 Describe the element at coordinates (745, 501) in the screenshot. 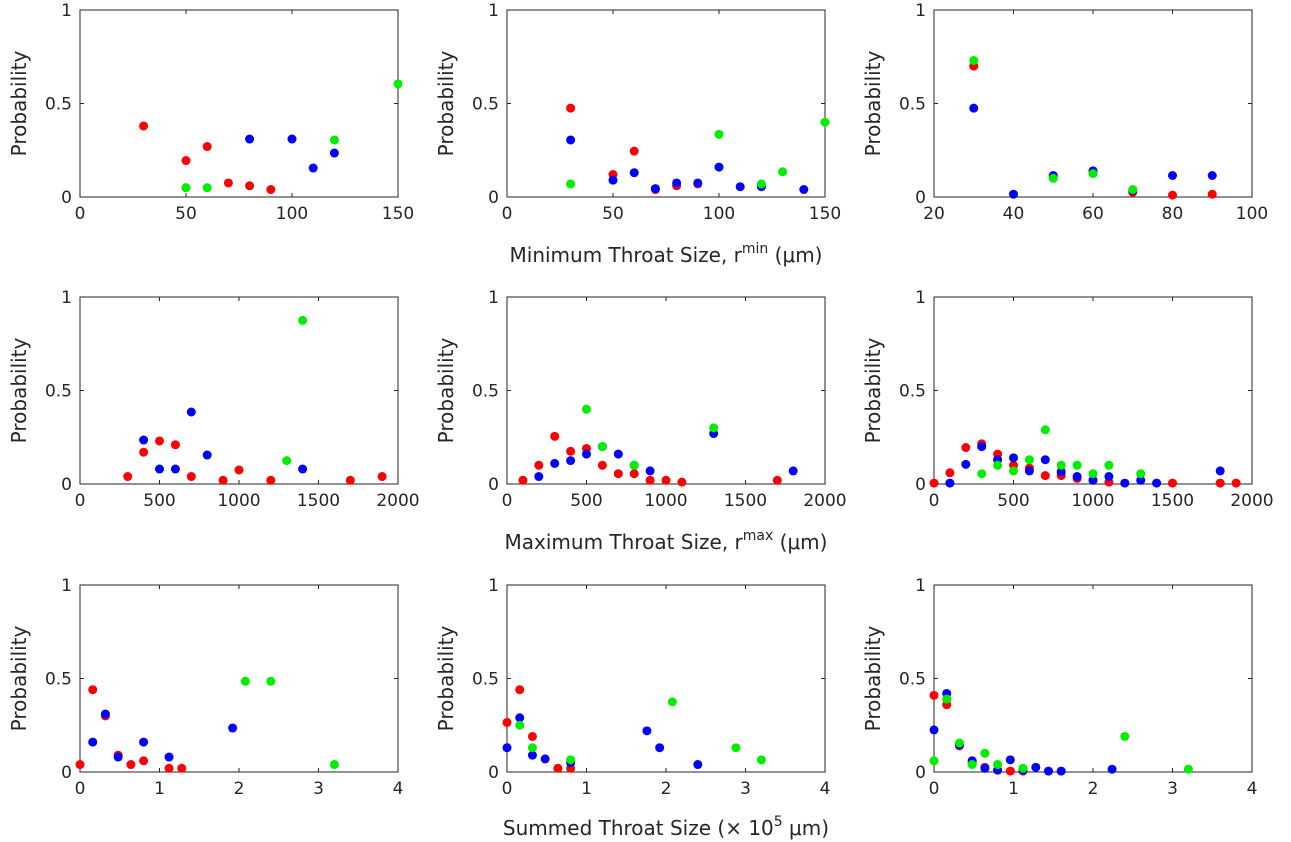

I see `x-tick-label: 1500` at that location.